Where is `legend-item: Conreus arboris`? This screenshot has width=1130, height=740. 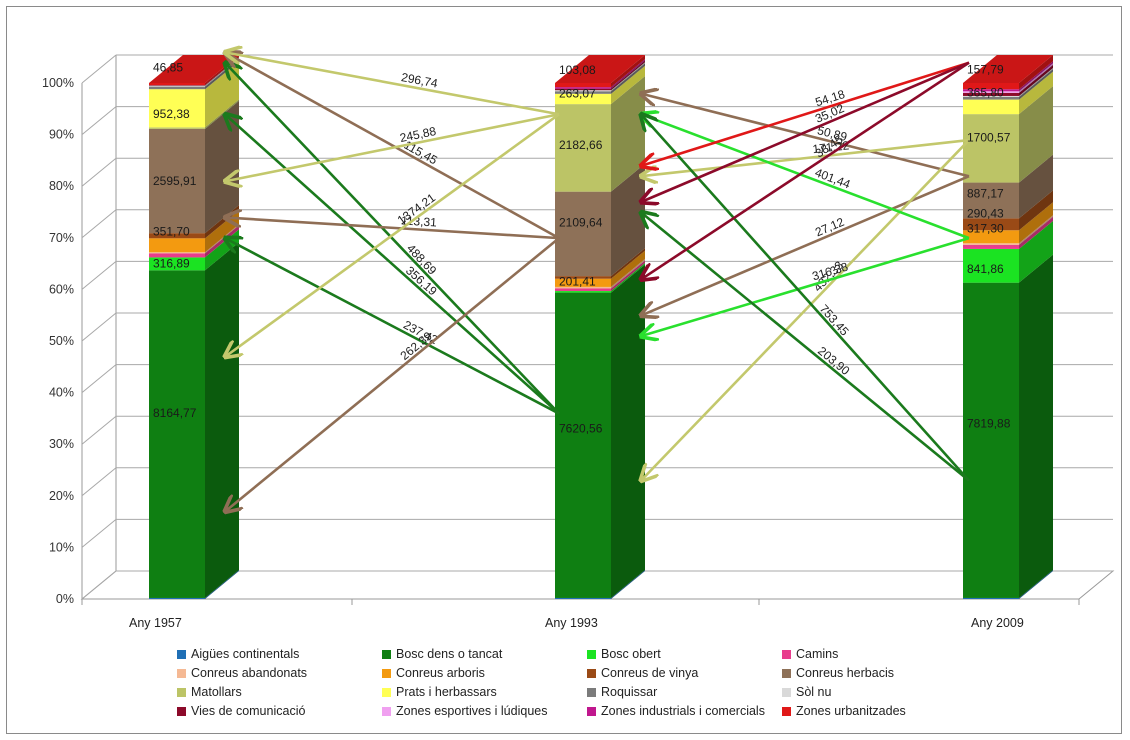
legend-item: Conreus arboris is located at coordinates (484, 673).